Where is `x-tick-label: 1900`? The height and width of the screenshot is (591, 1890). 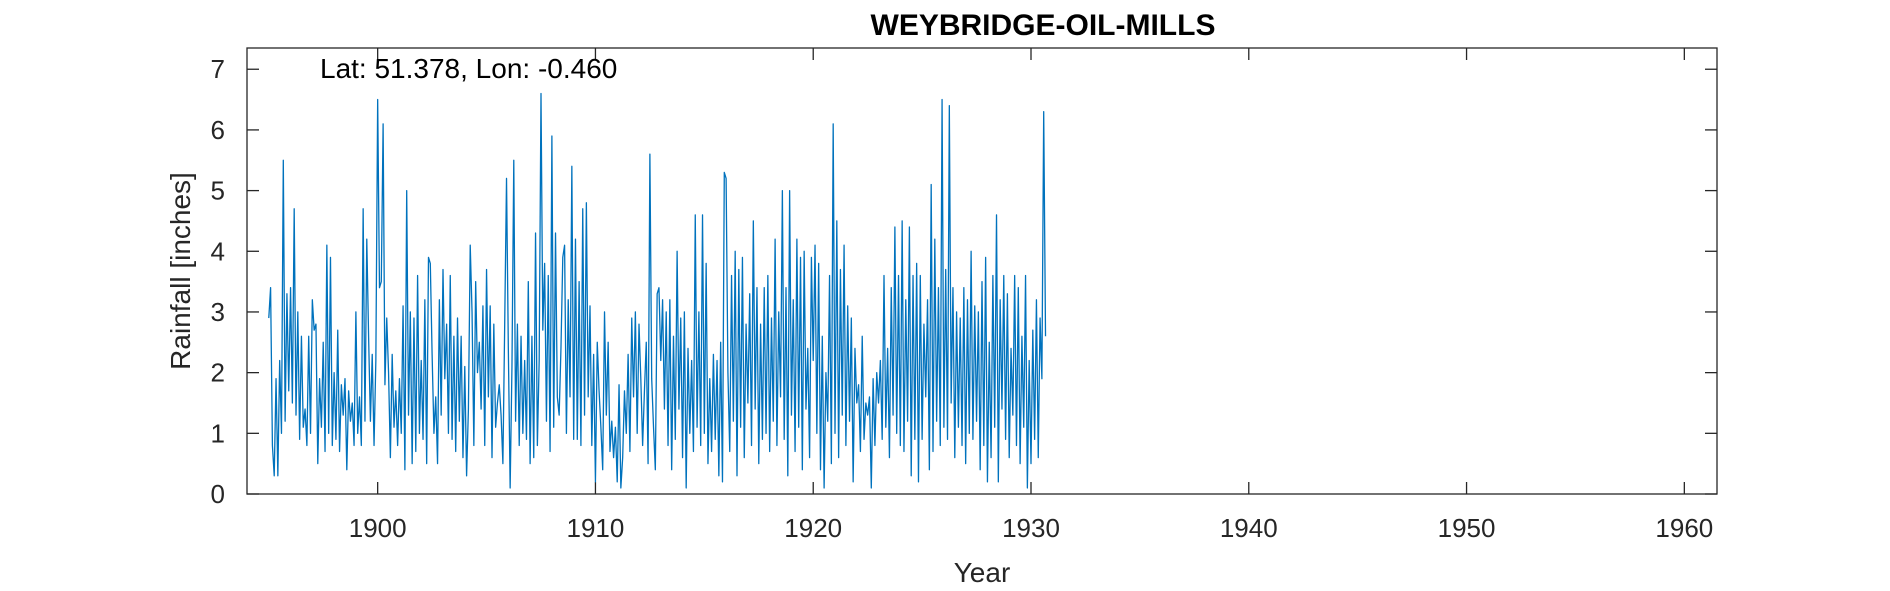
x-tick-label: 1900 is located at coordinates (378, 528).